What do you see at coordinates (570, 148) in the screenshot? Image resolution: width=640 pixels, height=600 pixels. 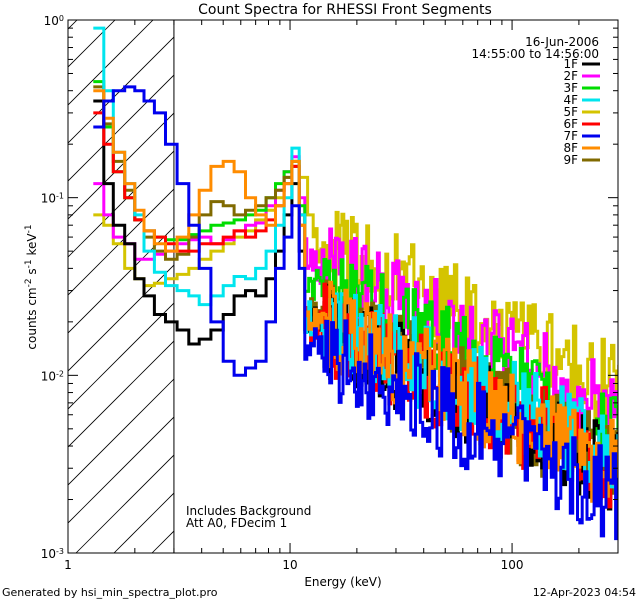 I see `legend-label-8f: 8F` at bounding box center [570, 148].